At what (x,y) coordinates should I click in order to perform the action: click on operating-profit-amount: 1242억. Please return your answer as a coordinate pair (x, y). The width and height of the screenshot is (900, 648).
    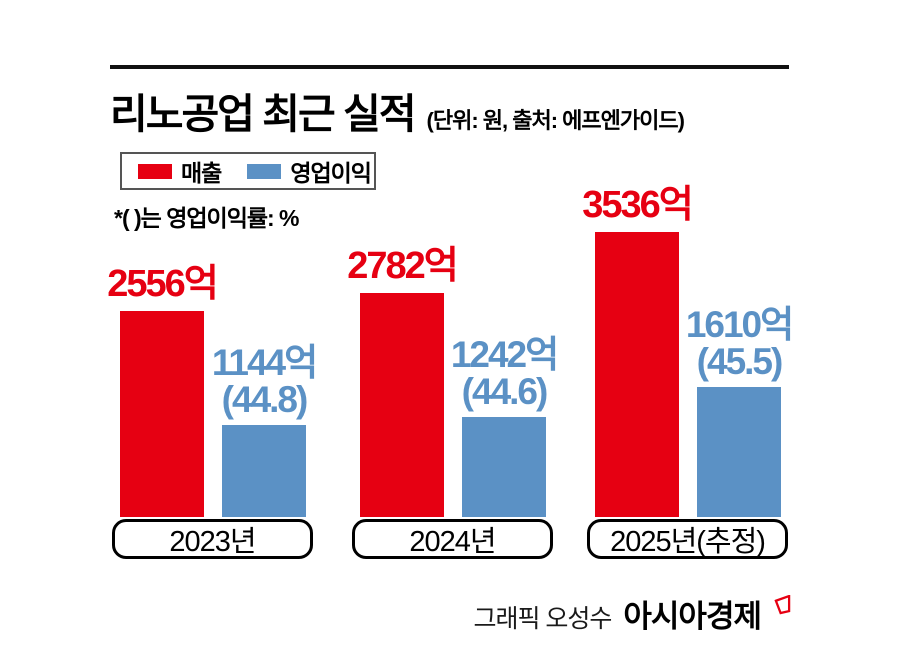
    Looking at the image, I should click on (504, 354).